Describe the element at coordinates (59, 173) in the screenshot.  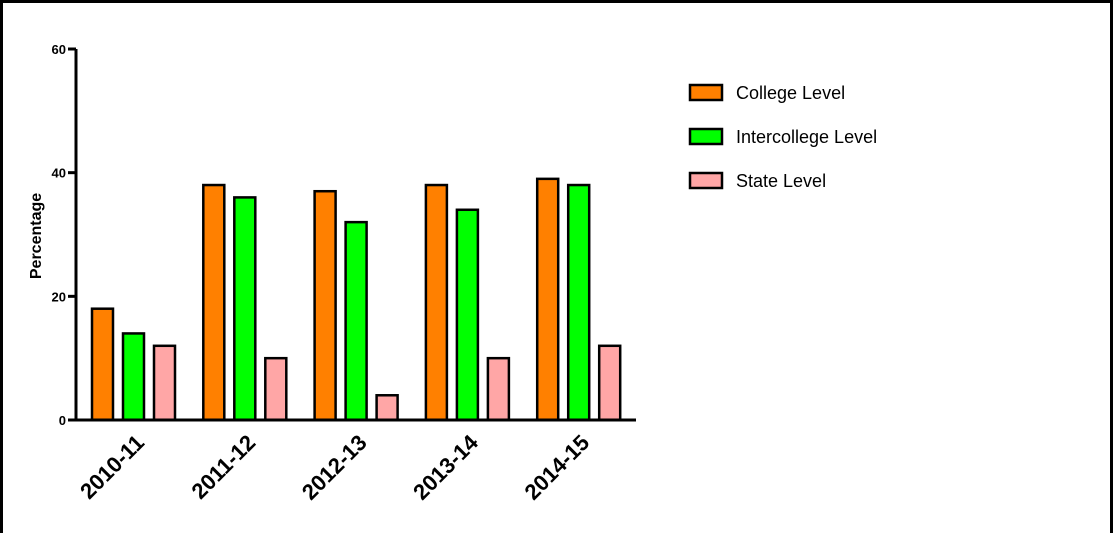
I see `y-tick-label: 40` at that location.